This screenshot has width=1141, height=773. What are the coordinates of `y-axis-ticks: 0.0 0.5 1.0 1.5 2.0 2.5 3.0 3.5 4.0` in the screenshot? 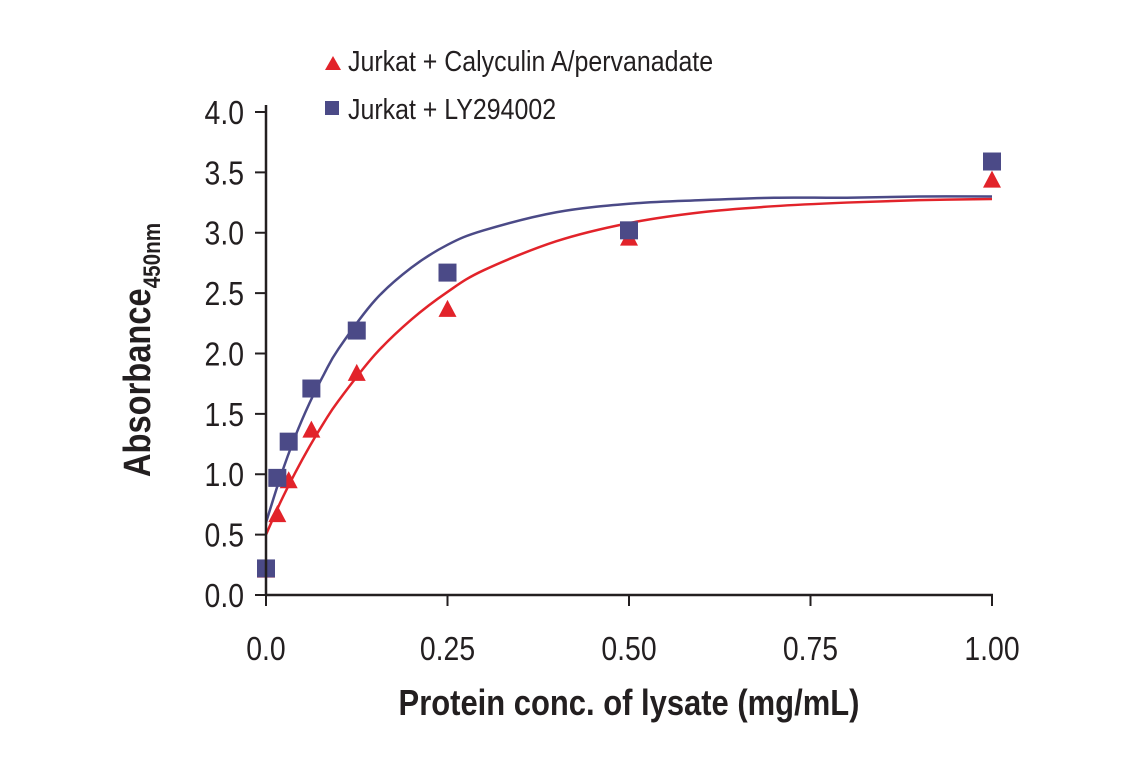 It's located at (235, 354).